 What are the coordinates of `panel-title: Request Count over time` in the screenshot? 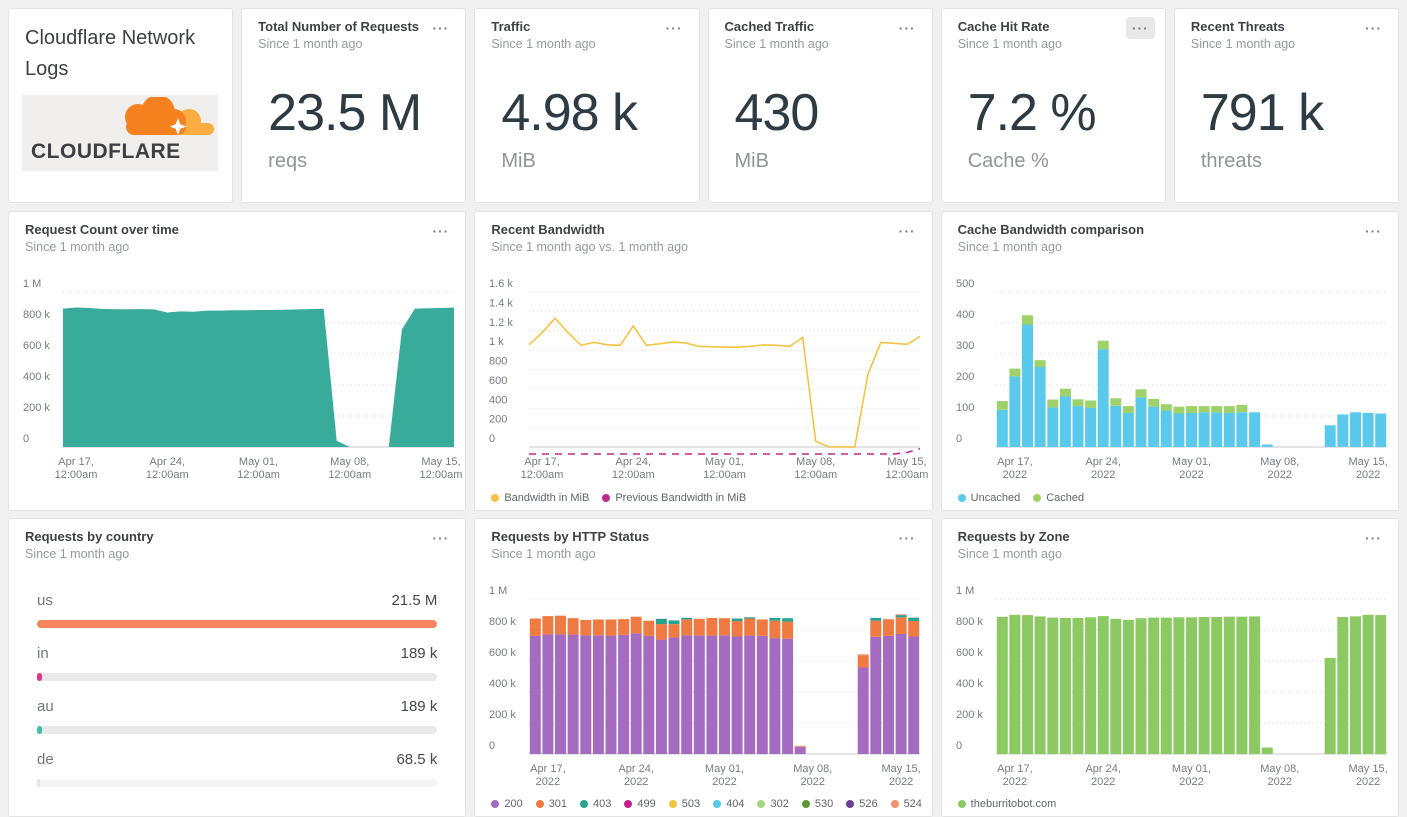 It's located at (102, 229).